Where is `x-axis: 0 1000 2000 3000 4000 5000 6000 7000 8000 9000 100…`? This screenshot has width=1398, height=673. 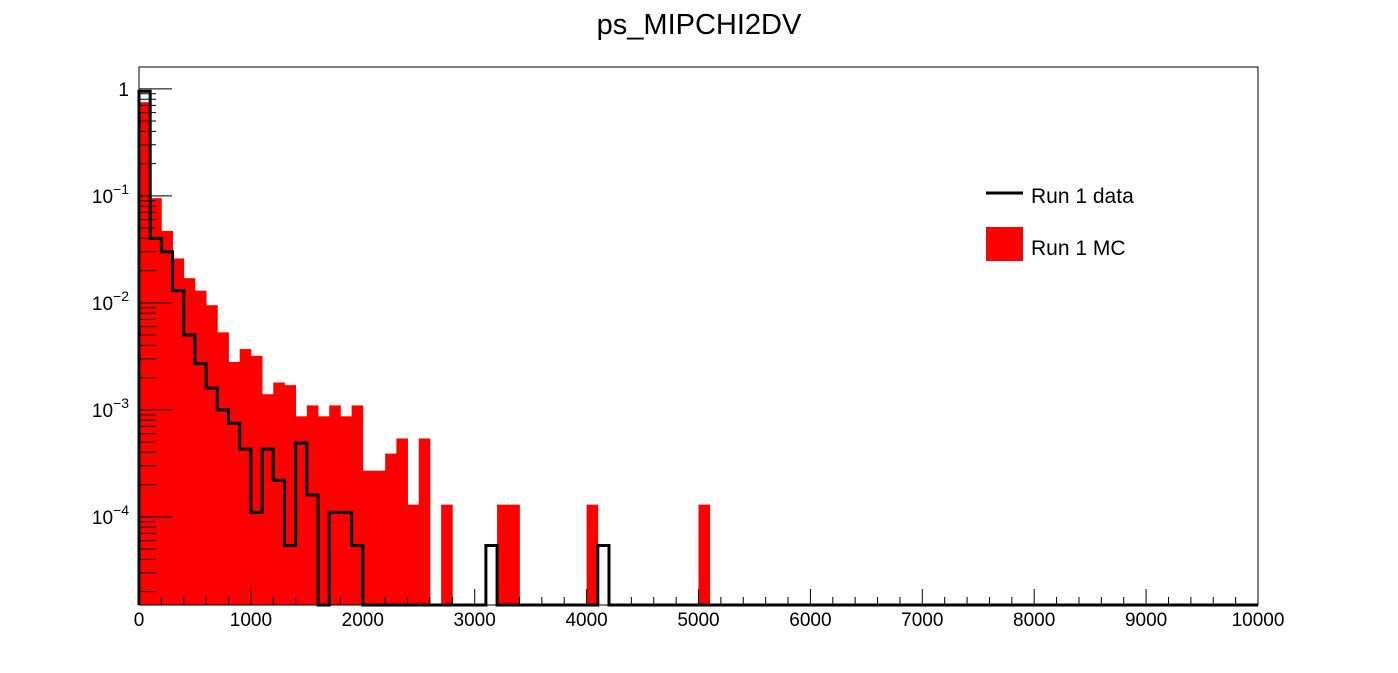
x-axis: 0 1000 2000 3000 4000 5000 6000 7000 8000 9000 100… is located at coordinates (709, 610).